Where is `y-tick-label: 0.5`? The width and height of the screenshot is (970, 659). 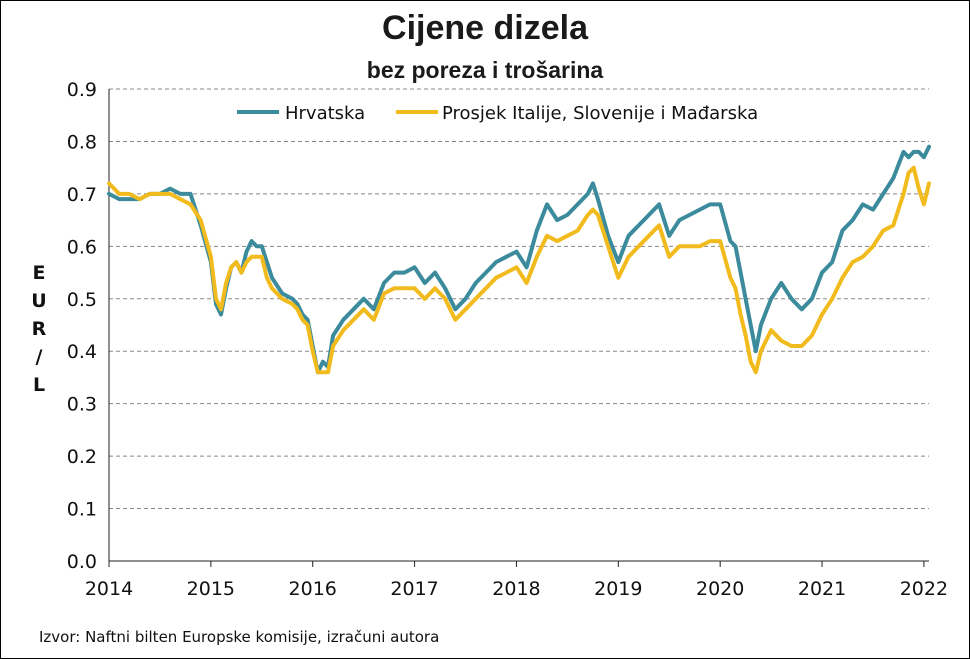 y-tick-label: 0.5 is located at coordinates (82, 300).